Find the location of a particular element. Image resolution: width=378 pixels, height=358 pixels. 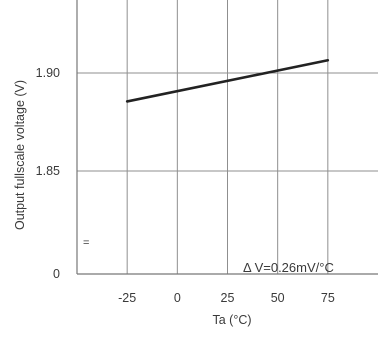

x-tick-label: 0 is located at coordinates (177, 298).